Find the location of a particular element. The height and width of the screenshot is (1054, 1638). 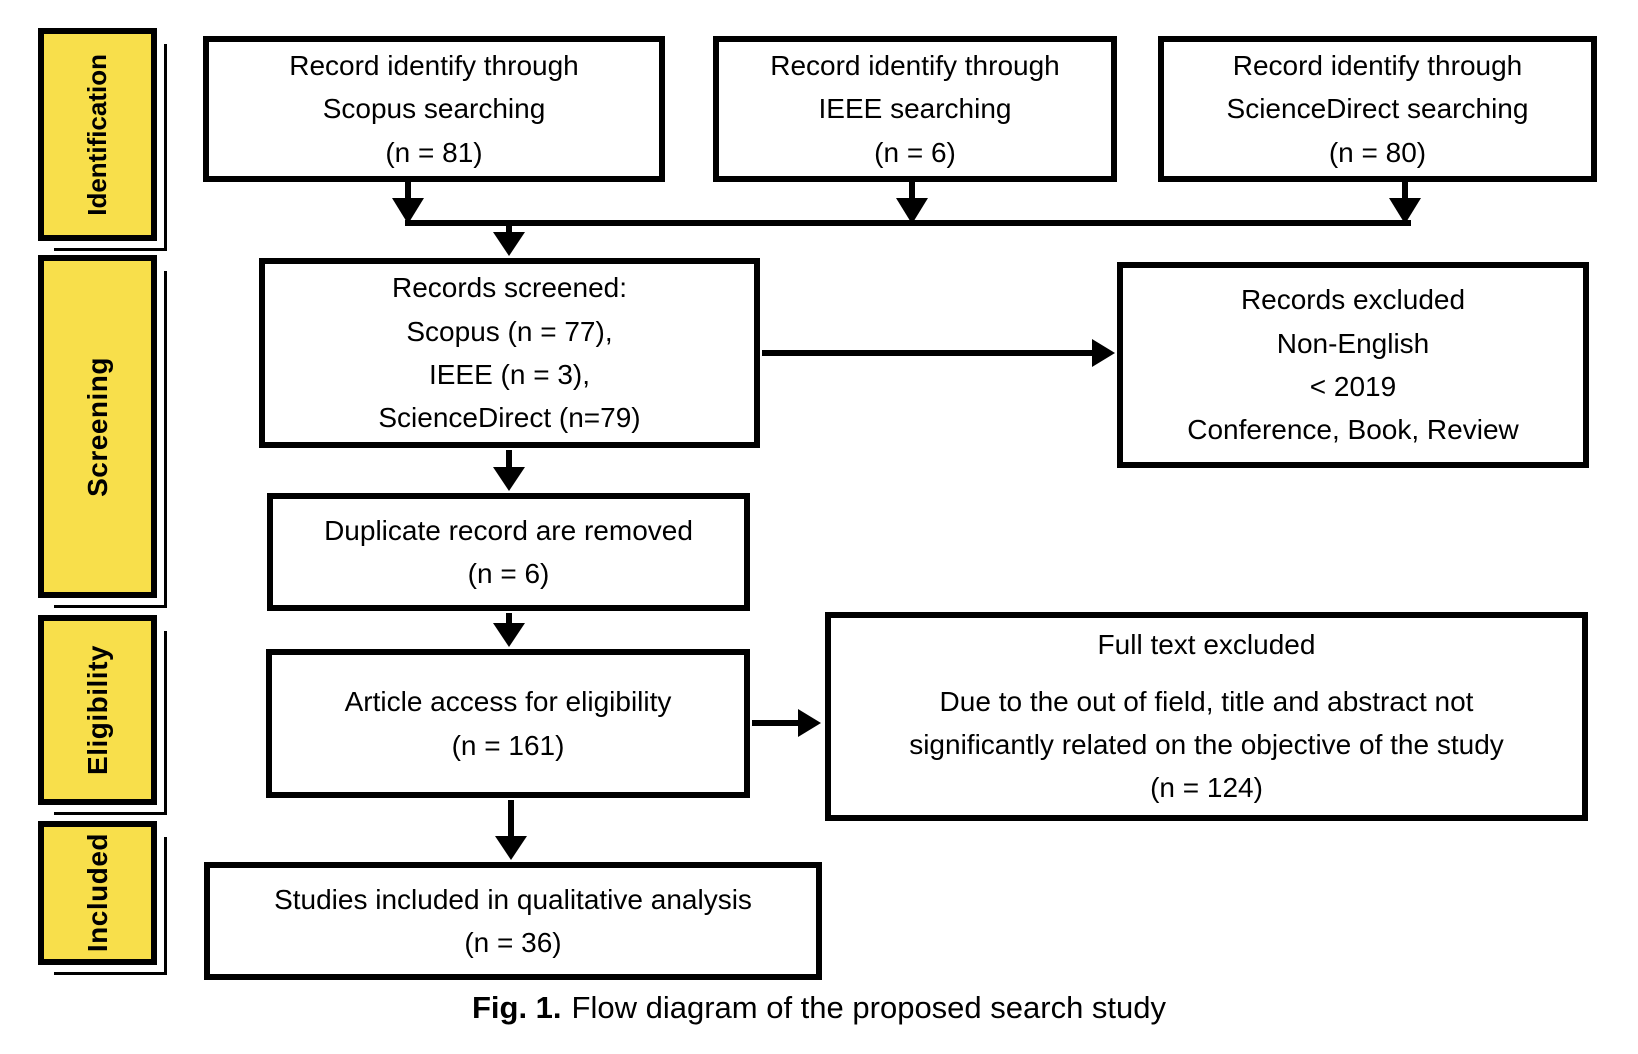

box-heading: Full text excluded is located at coordinates (1206, 645).